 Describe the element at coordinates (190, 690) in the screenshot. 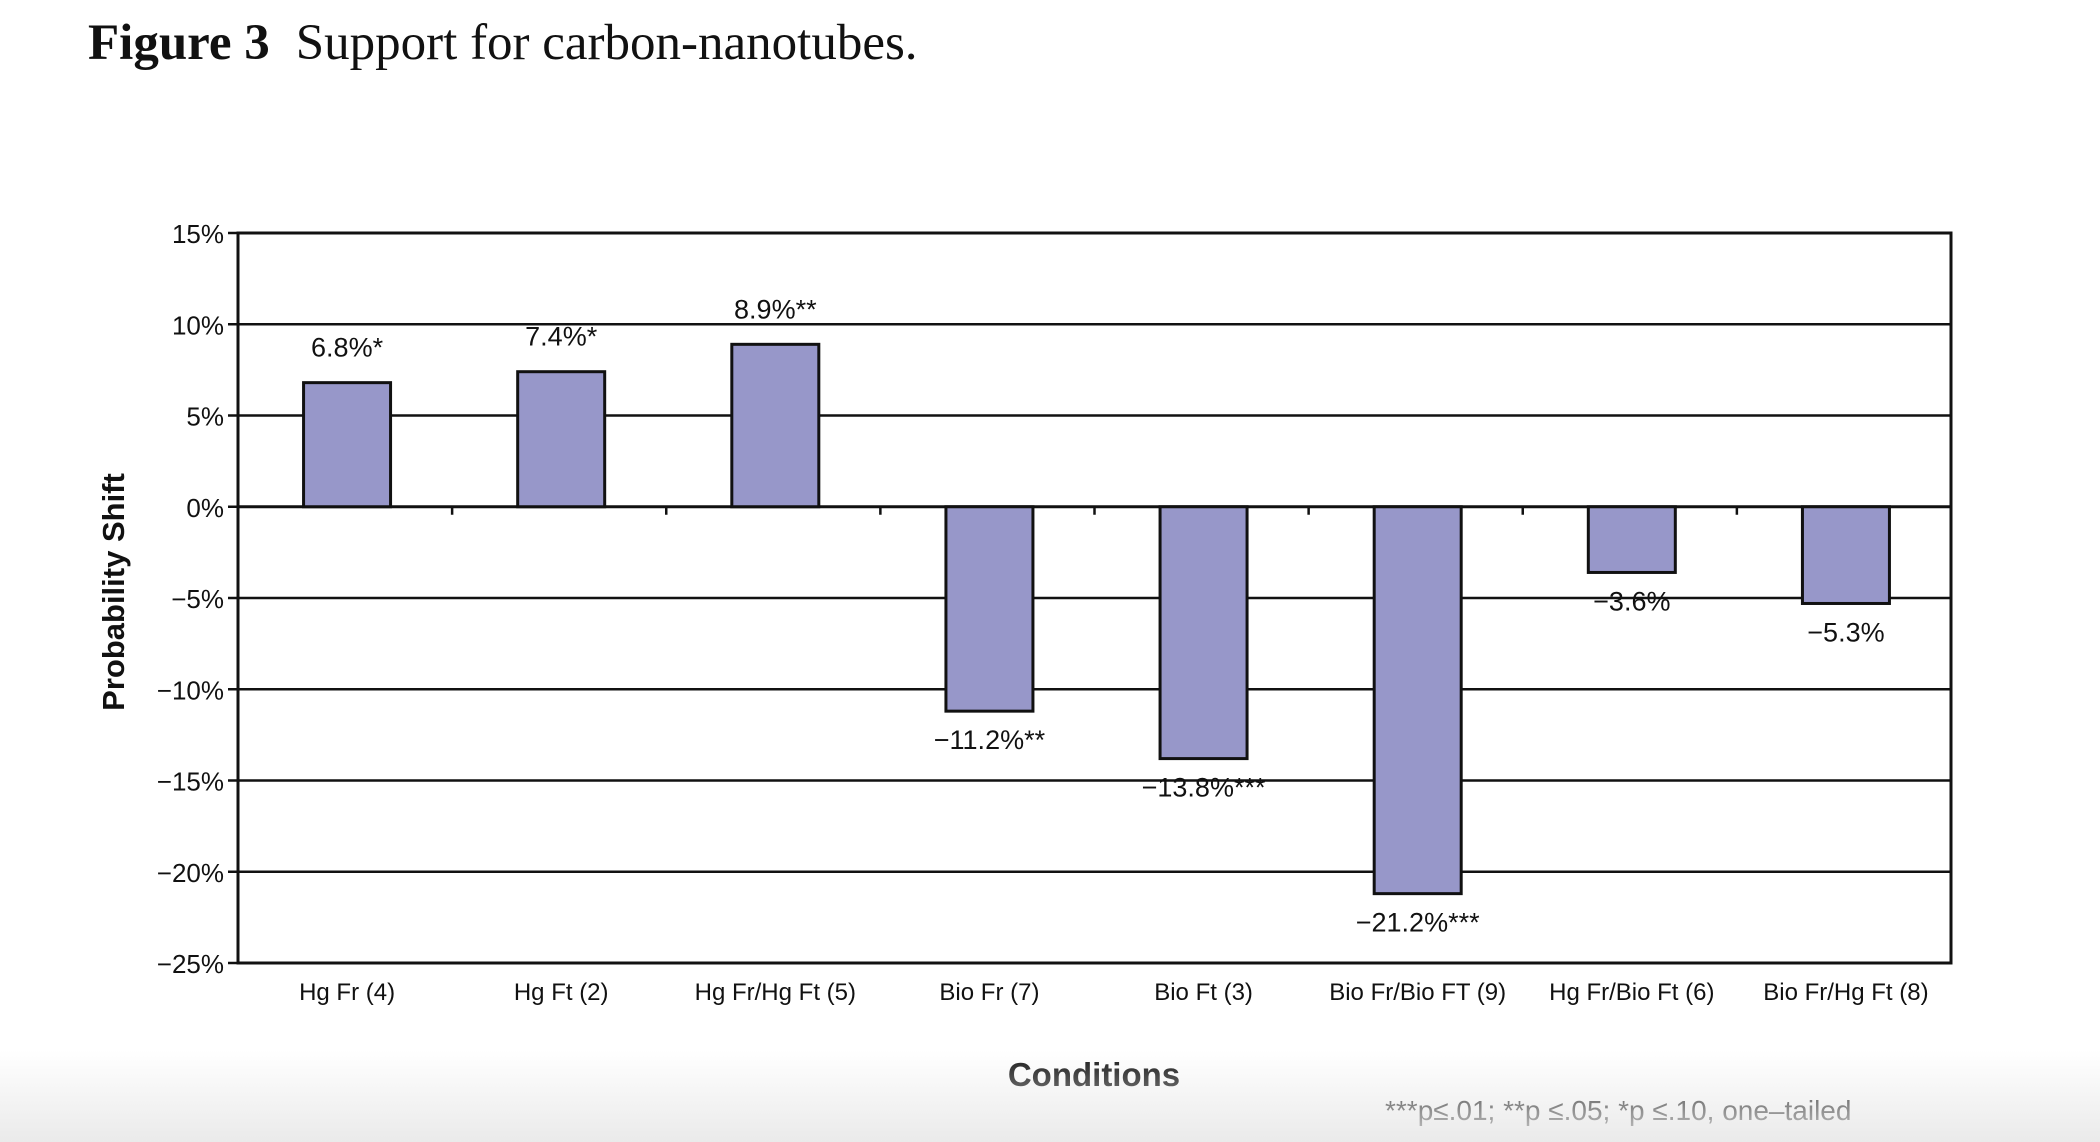

I see `y-tick-label-5: −10%` at that location.